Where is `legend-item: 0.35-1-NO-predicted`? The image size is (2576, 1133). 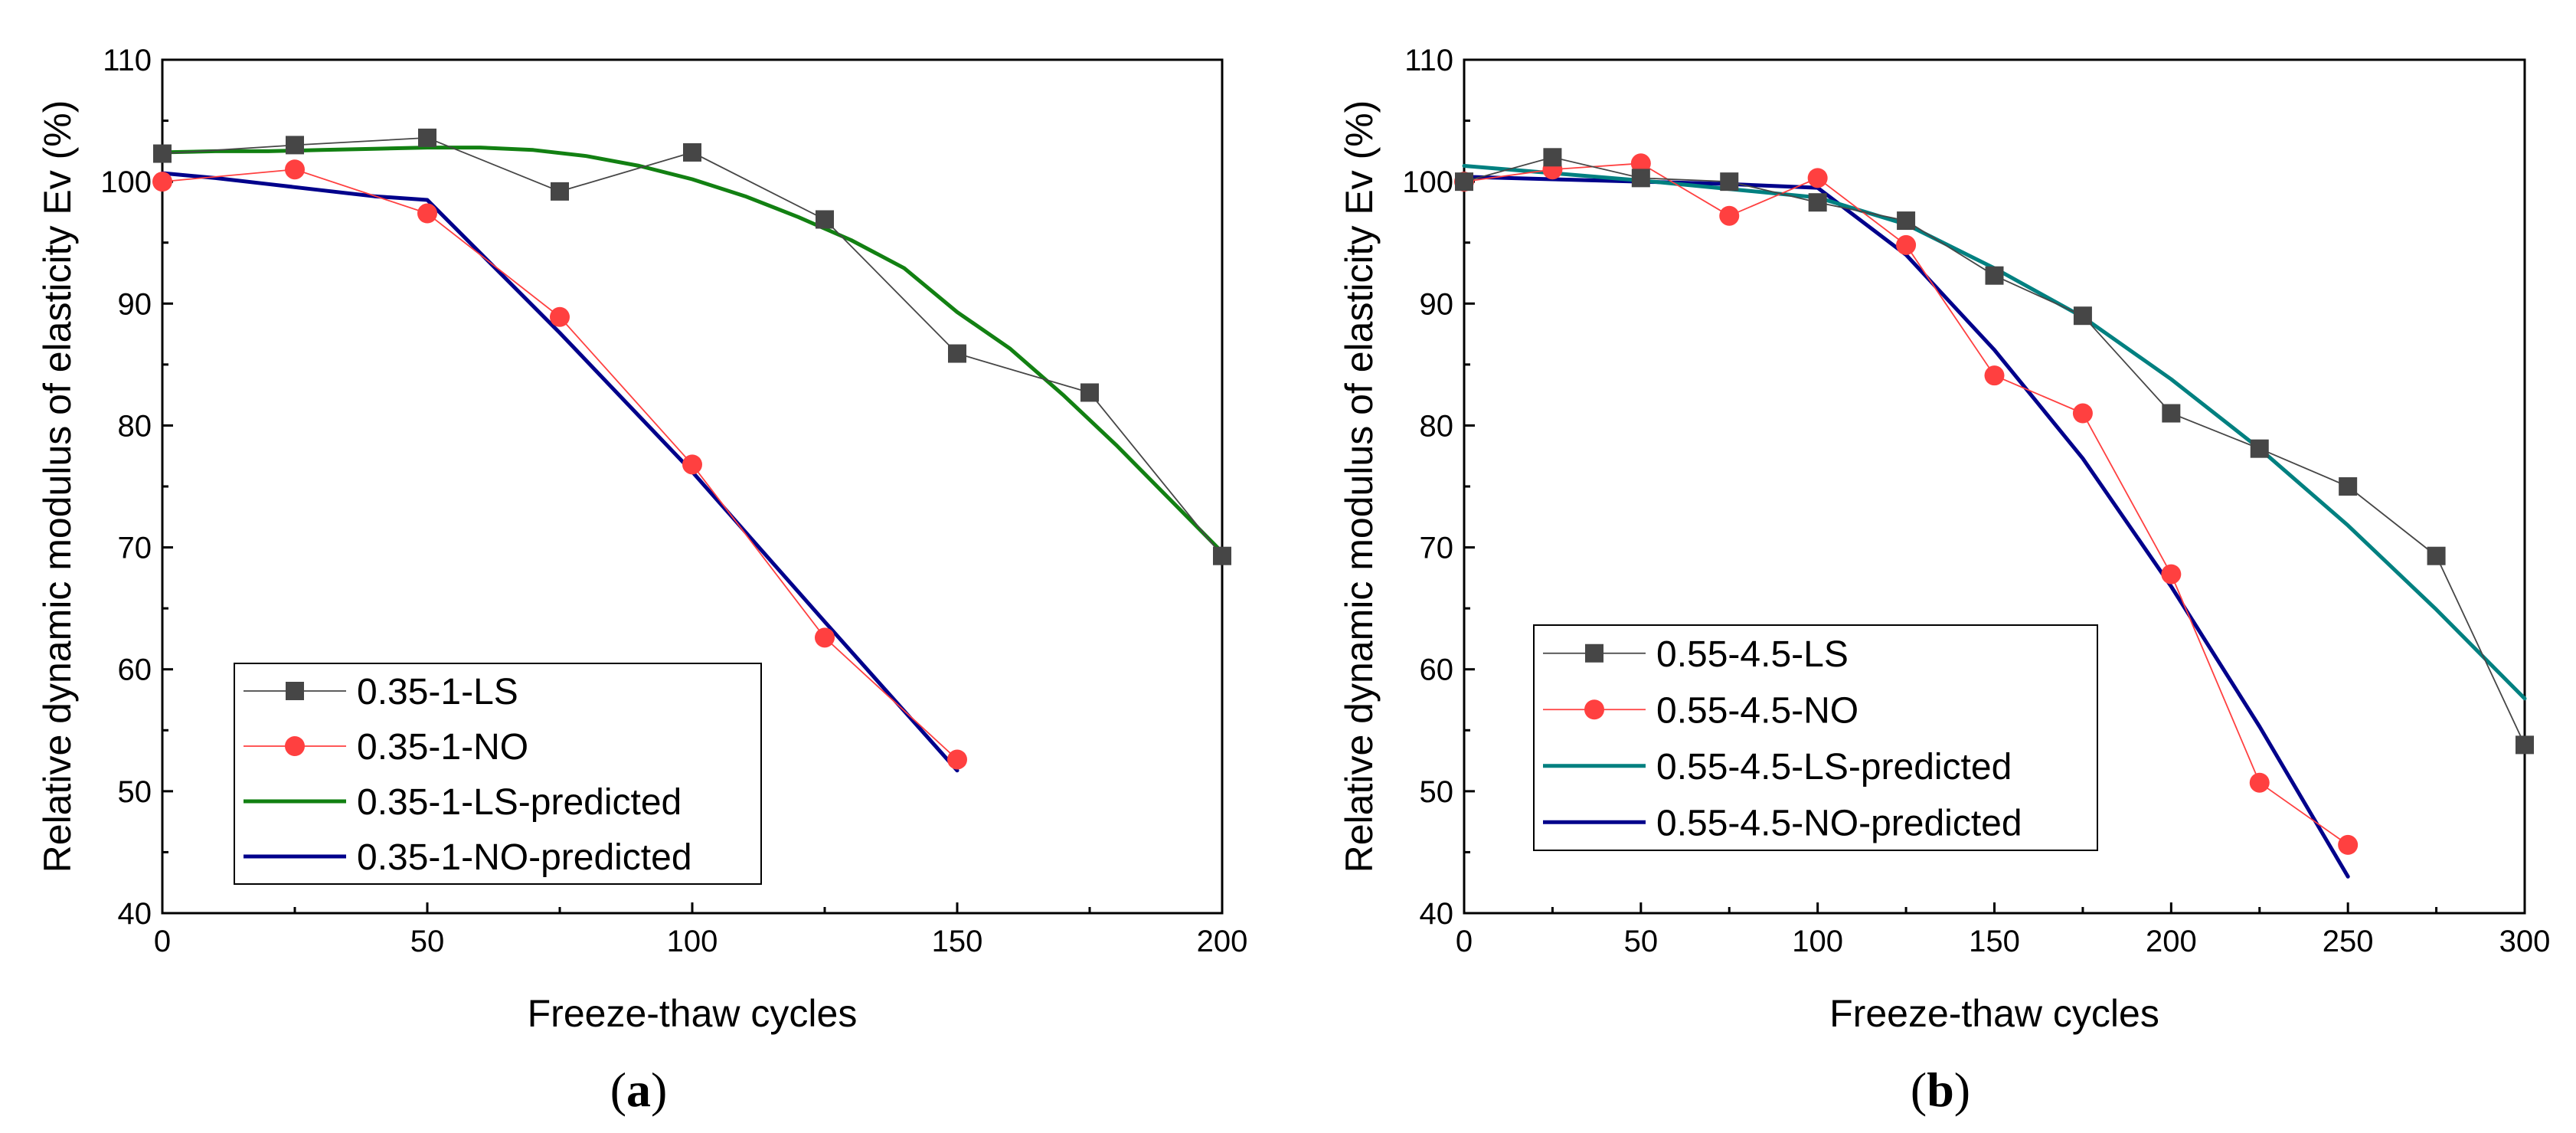 legend-item: 0.35-1-NO-predicted is located at coordinates (468, 857).